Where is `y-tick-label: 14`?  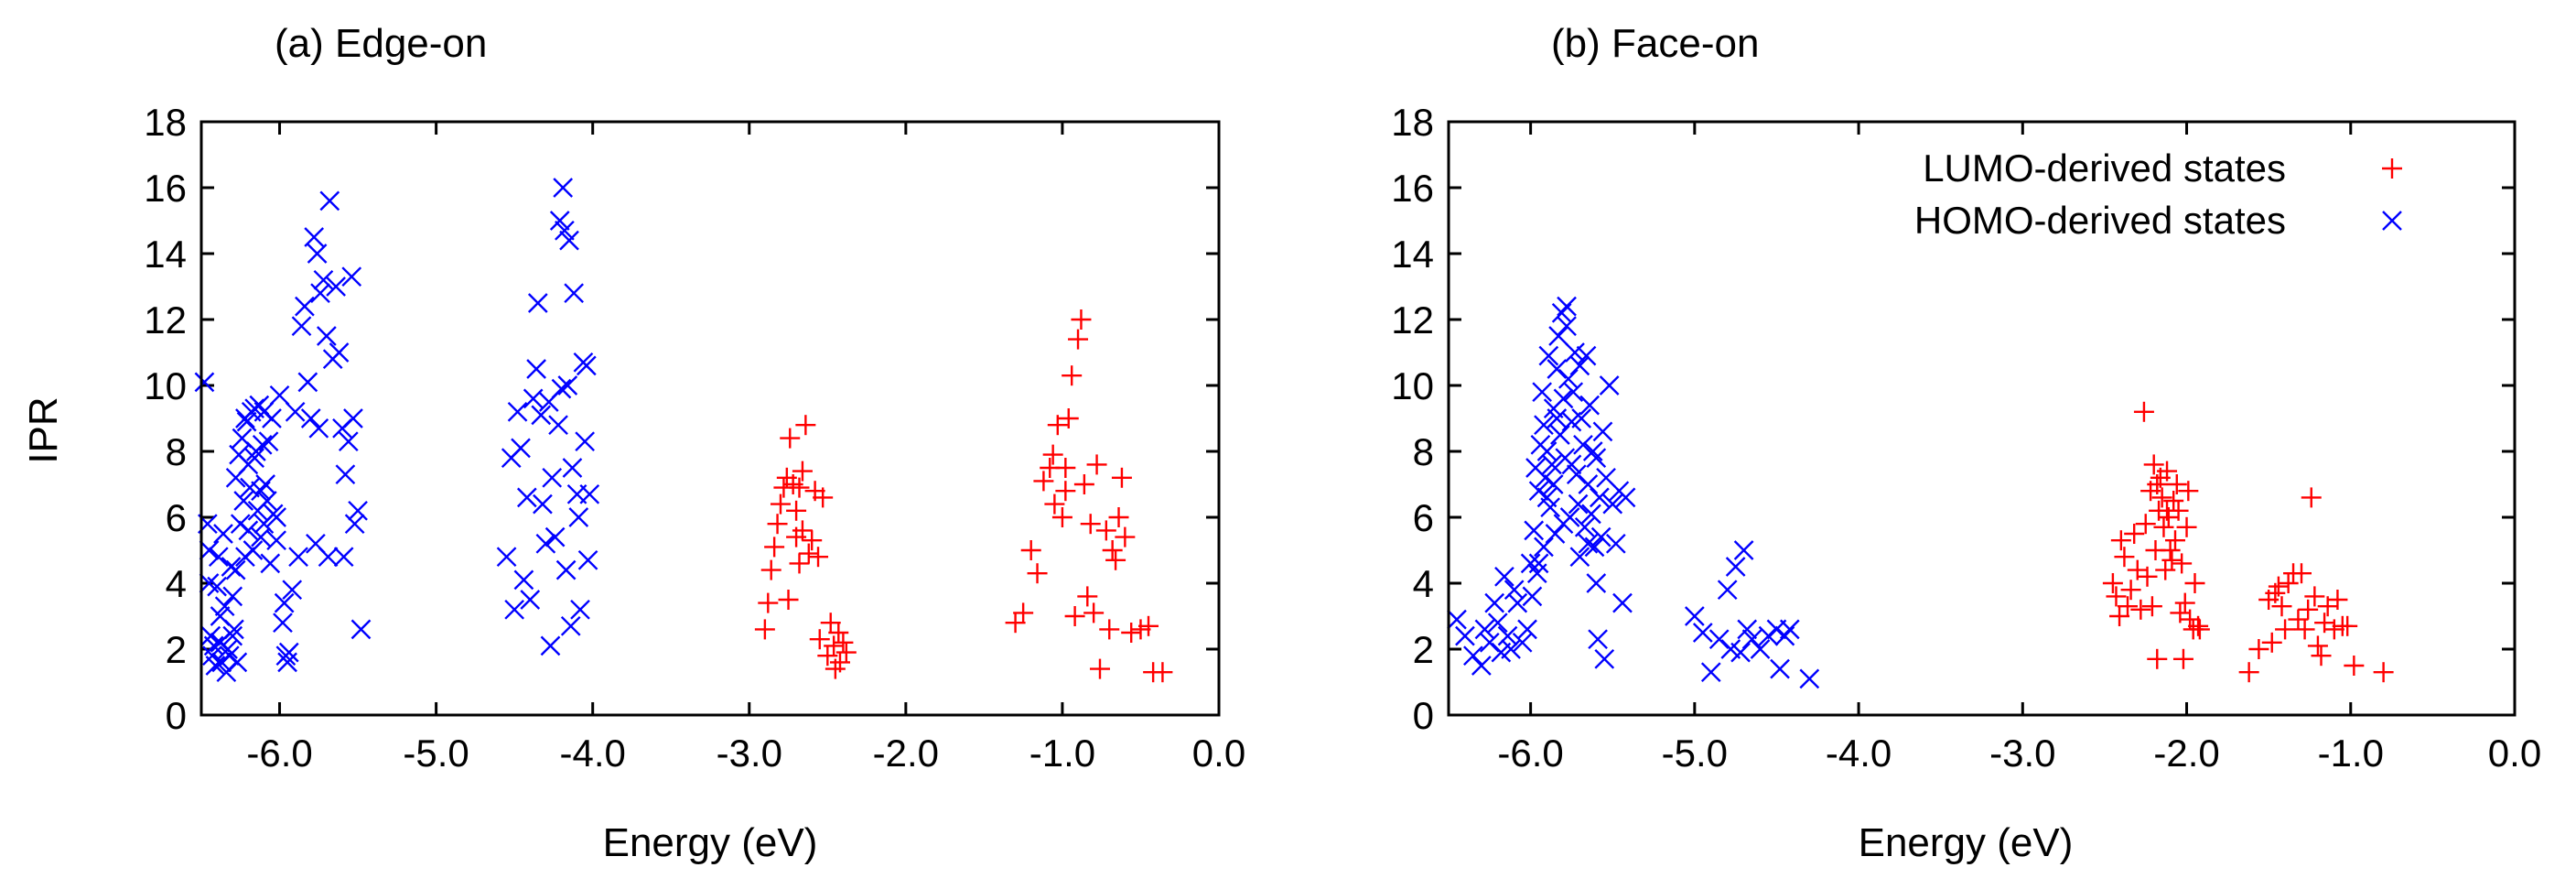
y-tick-label: 14 is located at coordinates (1412, 254).